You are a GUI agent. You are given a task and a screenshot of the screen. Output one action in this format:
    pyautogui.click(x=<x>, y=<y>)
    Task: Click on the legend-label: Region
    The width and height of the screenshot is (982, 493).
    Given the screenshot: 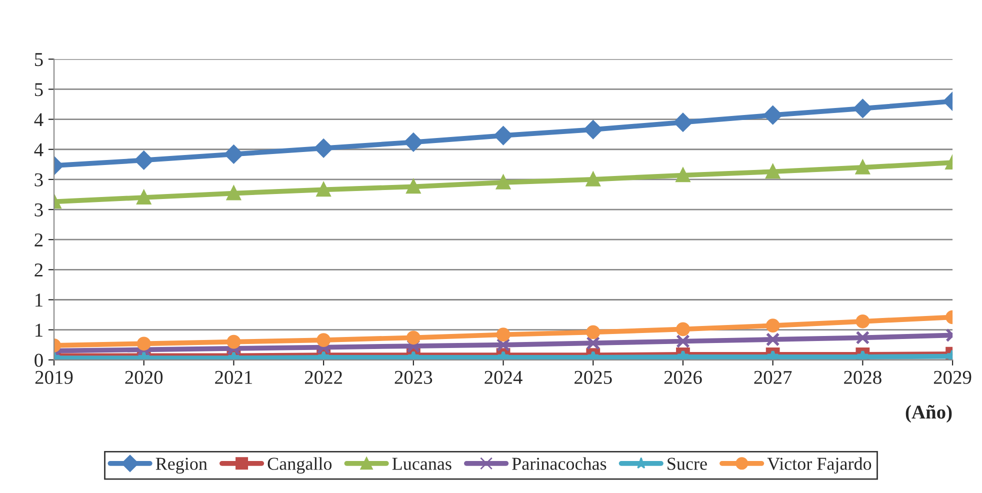 What is the action you would take?
    pyautogui.click(x=182, y=466)
    